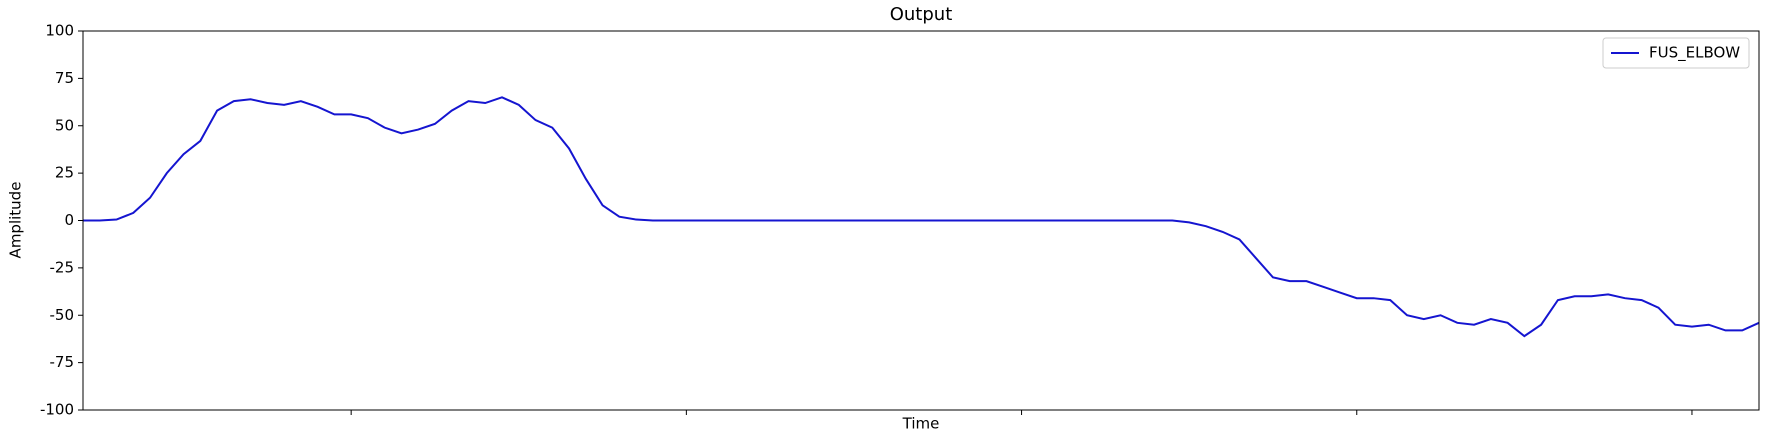 The width and height of the screenshot is (1772, 439). What do you see at coordinates (64, 125) in the screenshot?
I see `y-tick-label: 50` at bounding box center [64, 125].